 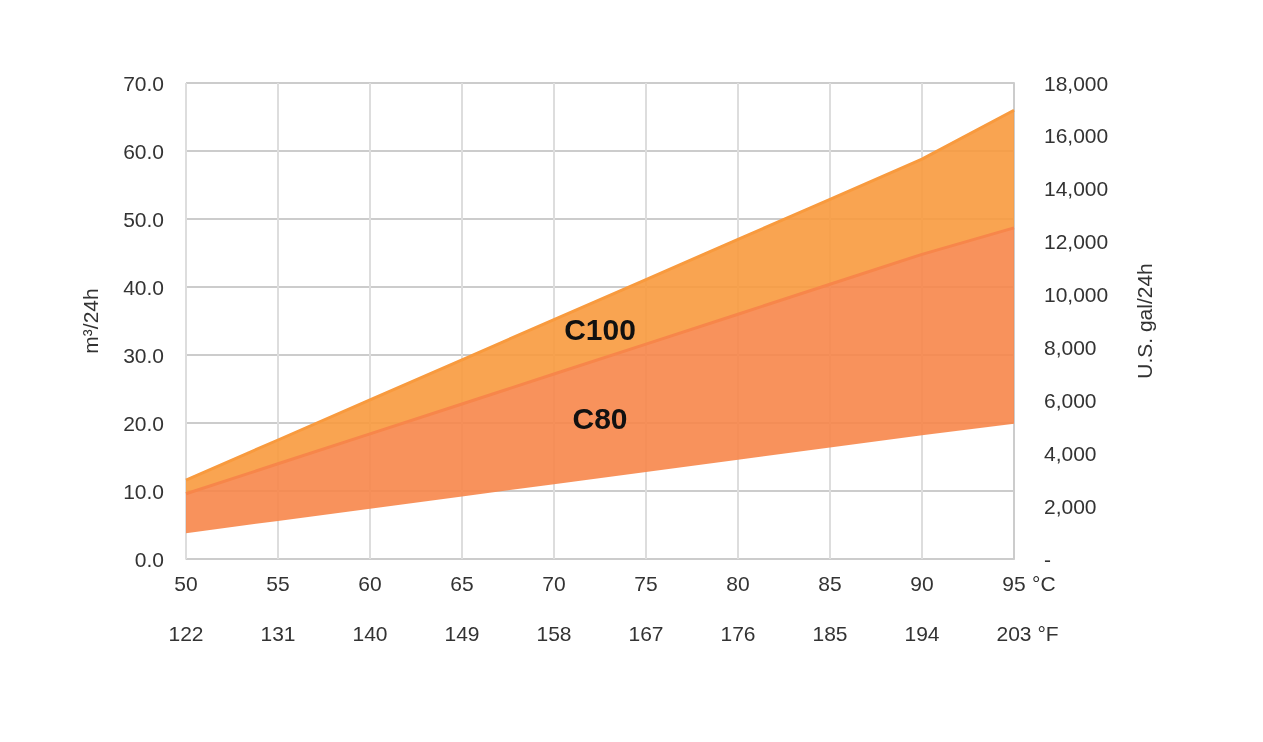 I want to click on x2-tick-label: 140, so click(x=370, y=633).